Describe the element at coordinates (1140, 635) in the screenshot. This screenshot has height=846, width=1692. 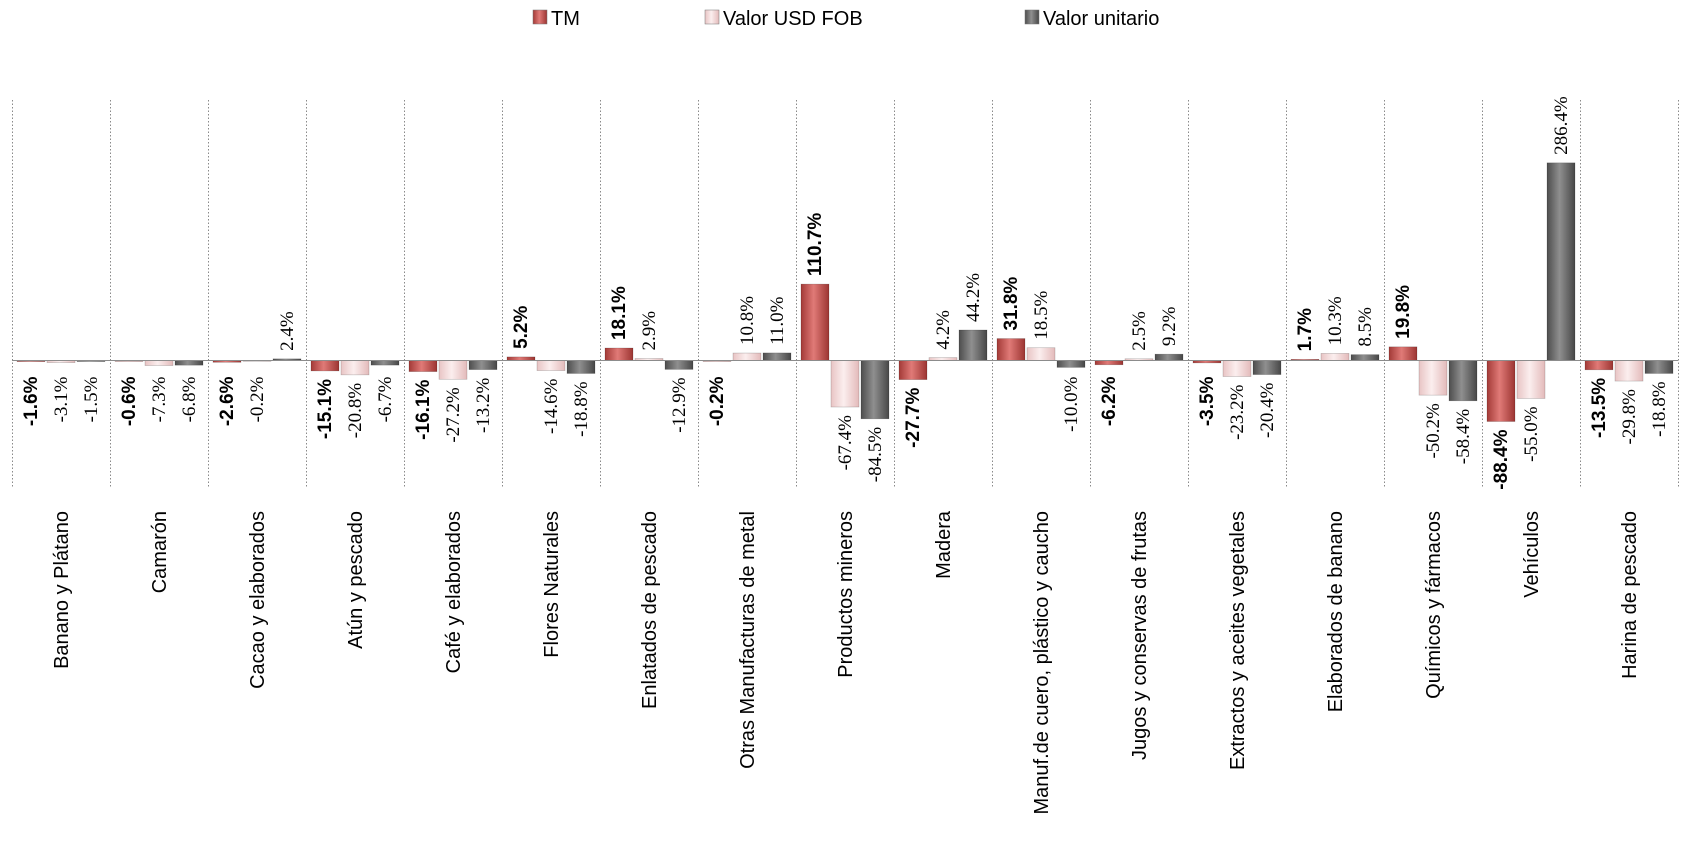
I see `category-label: Jugos y conservas de frutas` at that location.